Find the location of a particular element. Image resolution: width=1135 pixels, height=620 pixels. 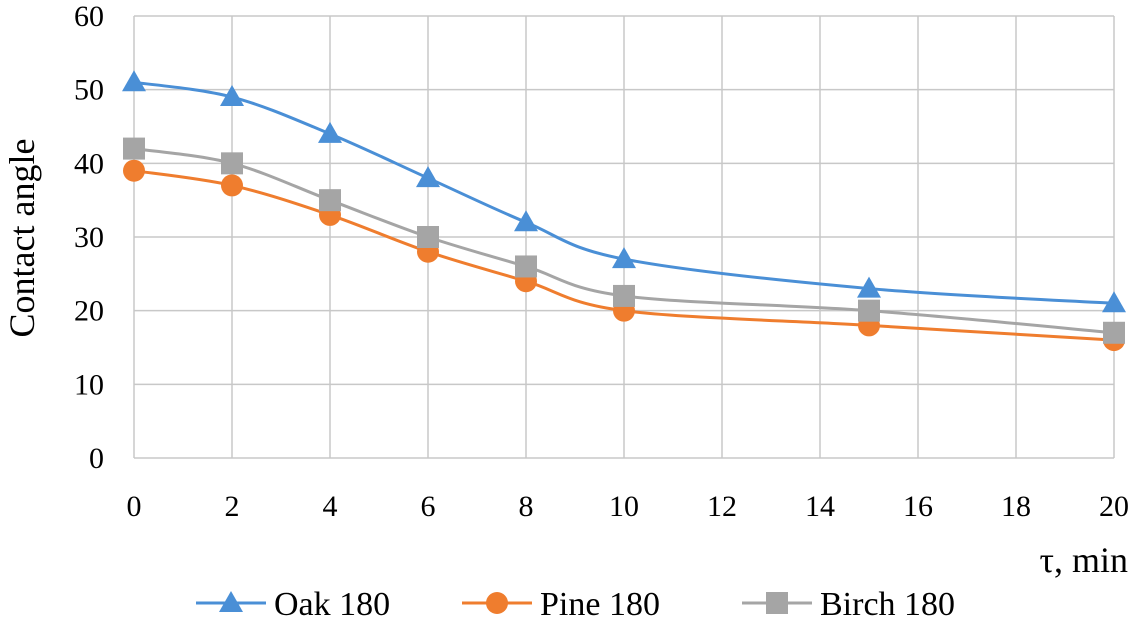

y-tick-label: 40 is located at coordinates (89, 163).